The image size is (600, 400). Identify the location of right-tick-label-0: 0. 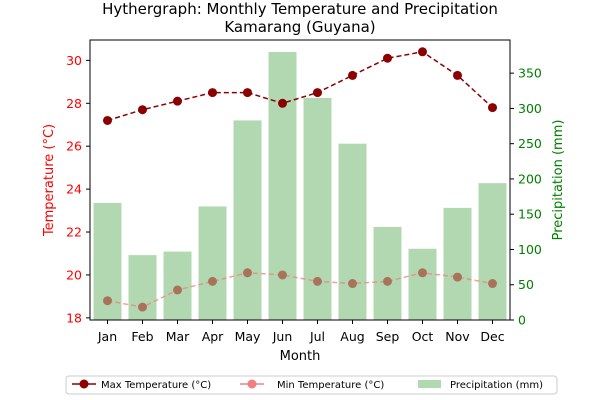
(522, 320).